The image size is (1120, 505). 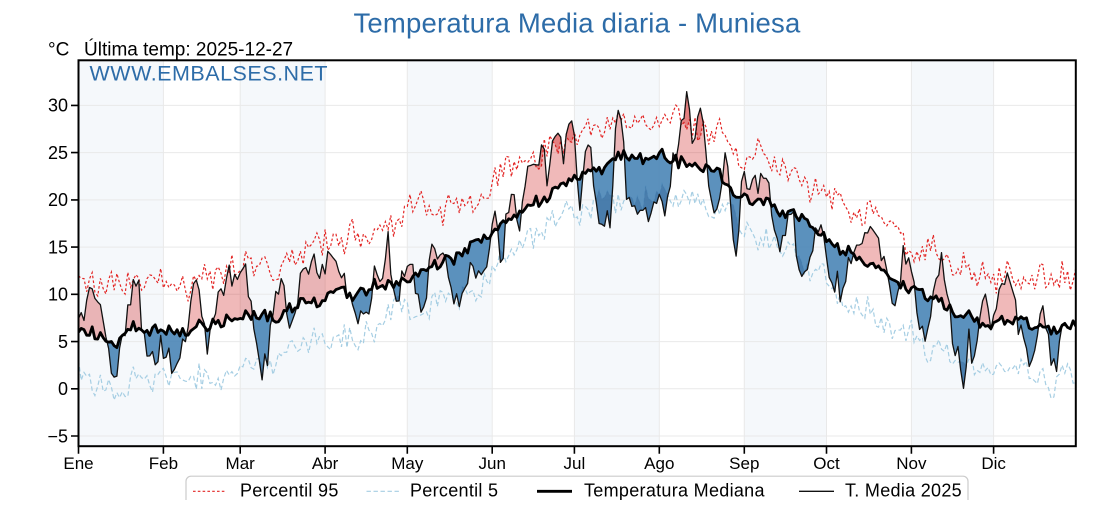 I want to click on svg-text: Oct, so click(x=826, y=463).